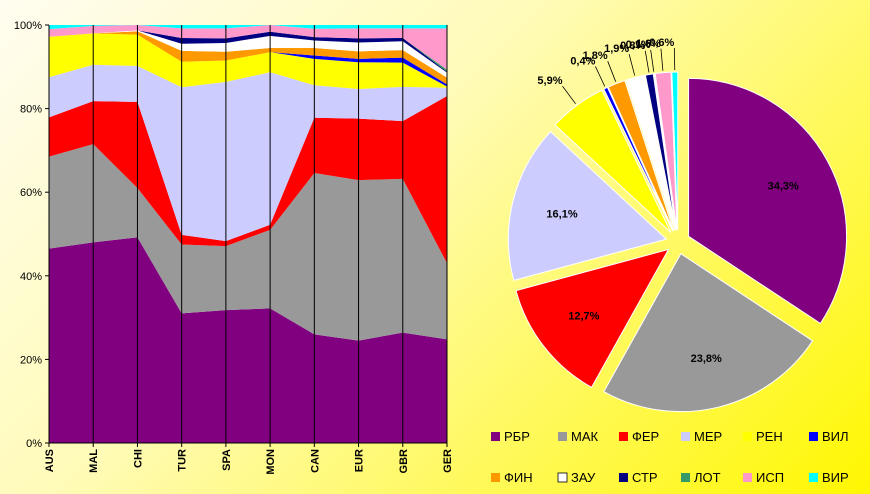 This screenshot has height=494, width=870. I want to click on legend-label-9: ЛОТ, so click(707, 477).